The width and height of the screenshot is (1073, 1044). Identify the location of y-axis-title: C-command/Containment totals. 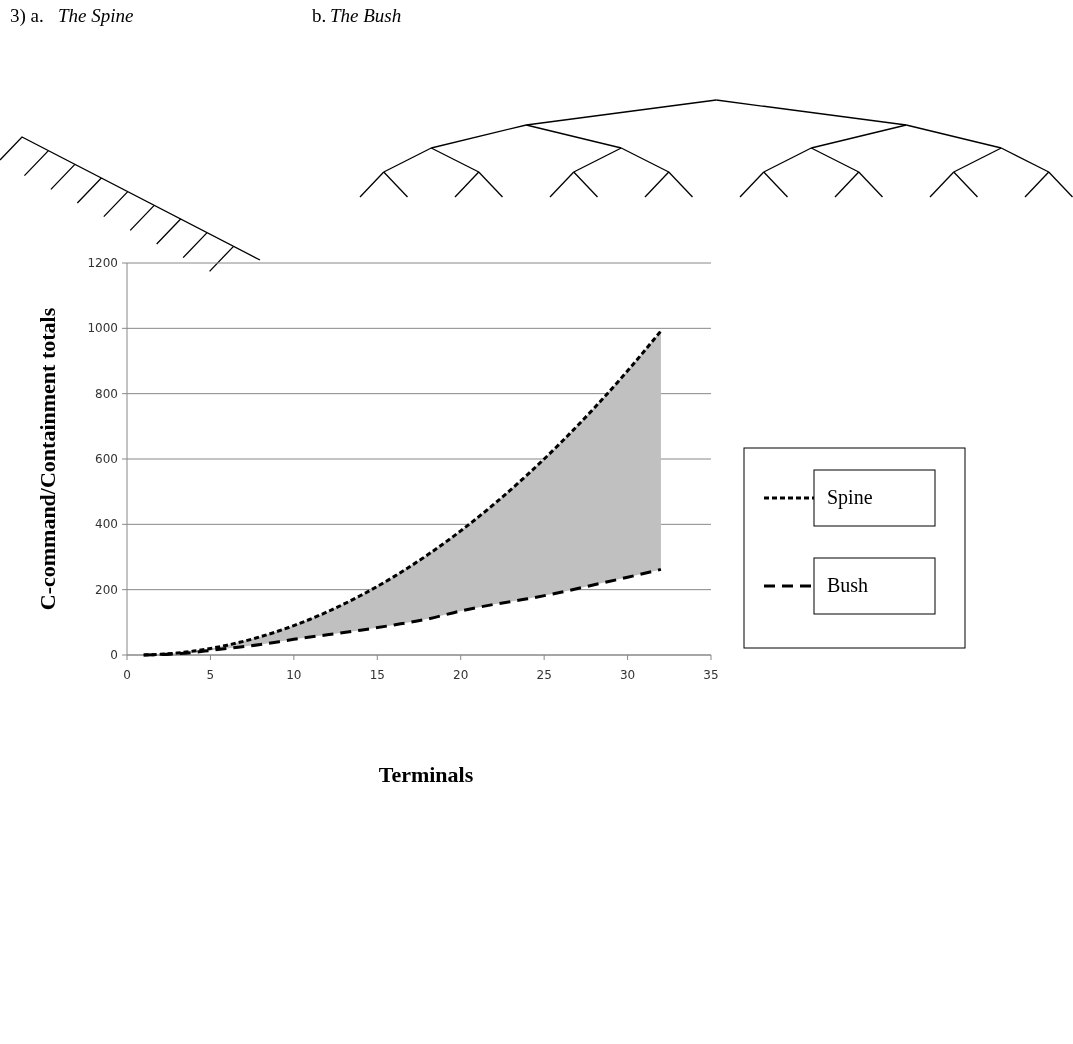
(47, 459).